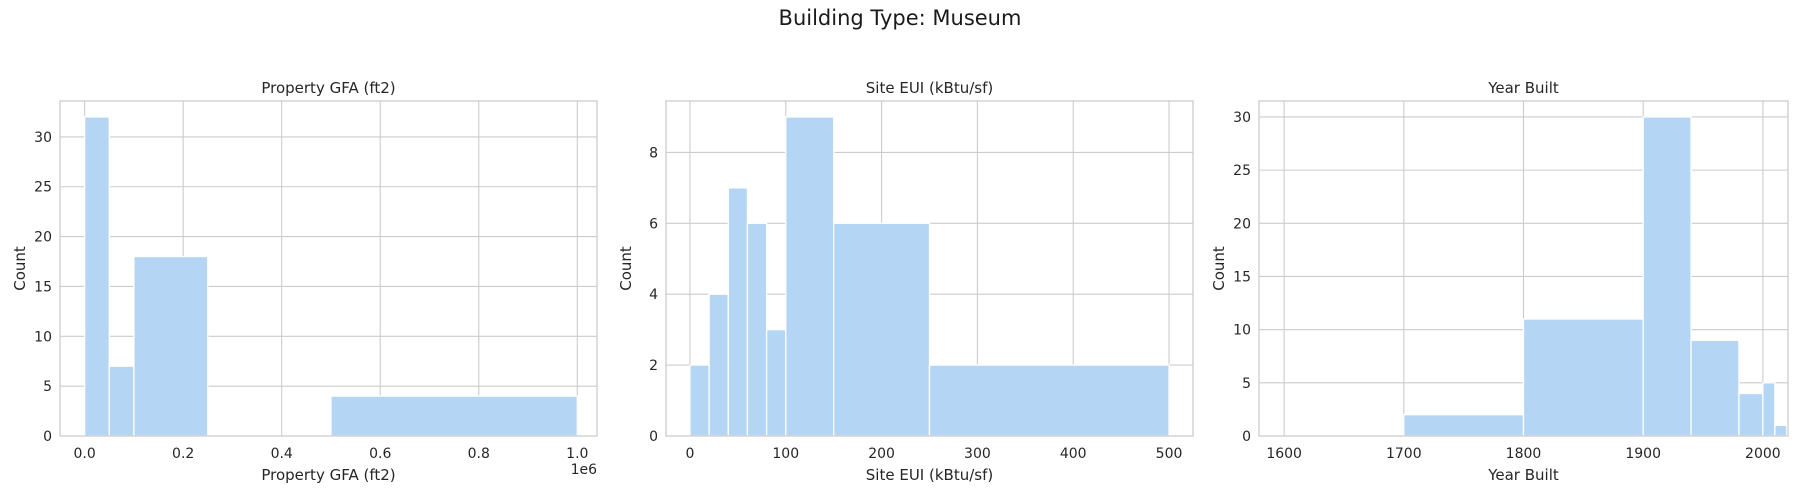  Describe the element at coordinates (1242, 224) in the screenshot. I see `chart-3-y-tick-label: 20` at that location.